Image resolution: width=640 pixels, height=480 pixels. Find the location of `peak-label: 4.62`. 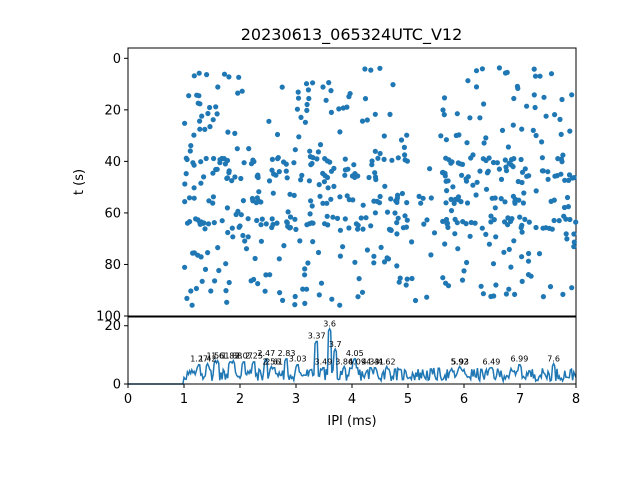

peak-label: 4.62 is located at coordinates (387, 362).